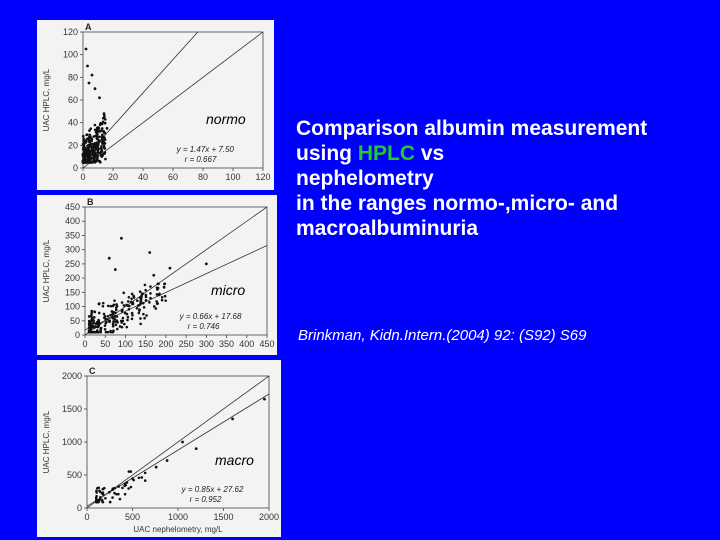 The image size is (720, 540). I want to click on x-tick-label: 400, so click(246, 344).